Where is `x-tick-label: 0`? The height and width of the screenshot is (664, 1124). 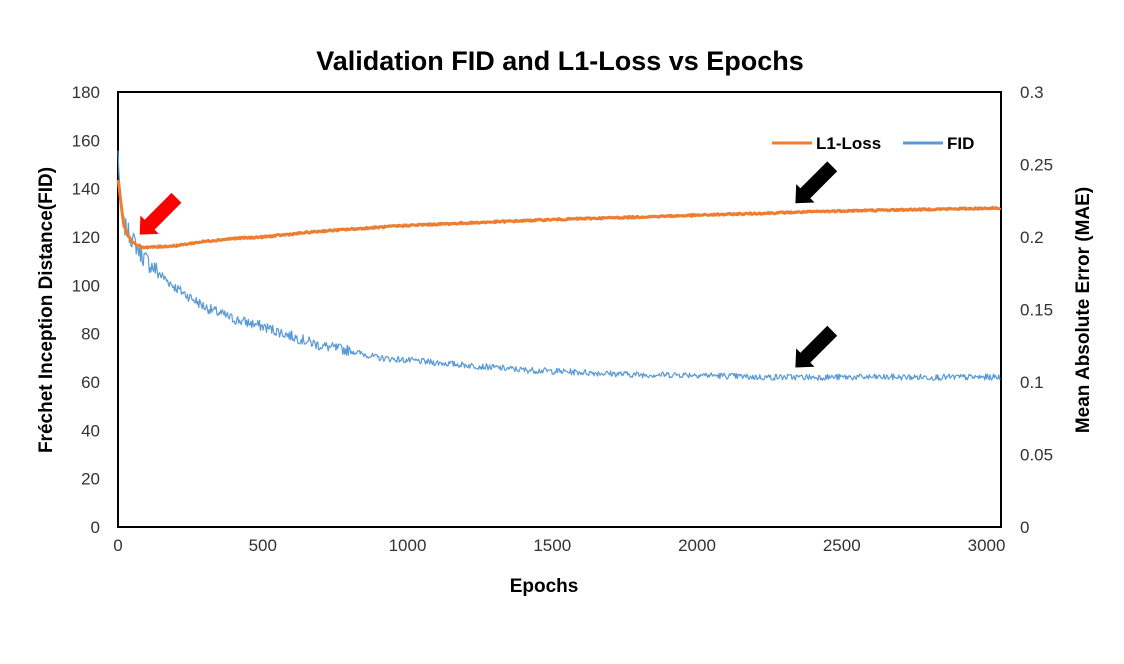 x-tick-label: 0 is located at coordinates (117, 545).